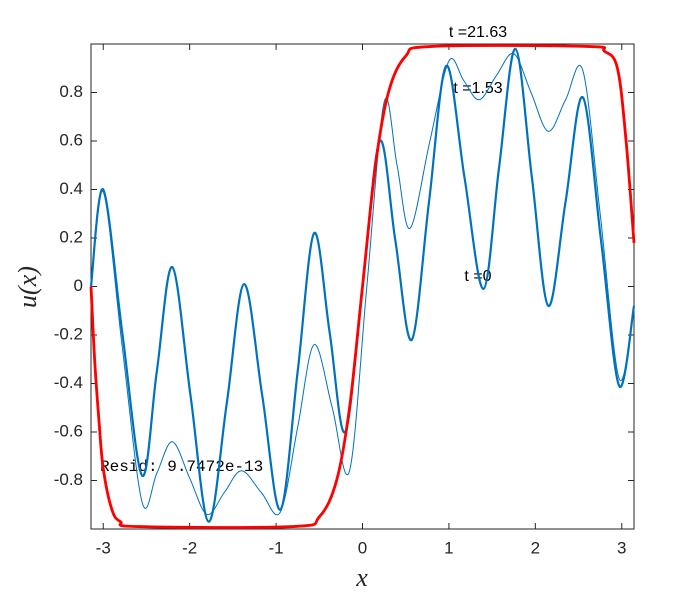 This screenshot has height=600, width=700. What do you see at coordinates (27, 287) in the screenshot?
I see `y-axis-label: u(x)` at bounding box center [27, 287].